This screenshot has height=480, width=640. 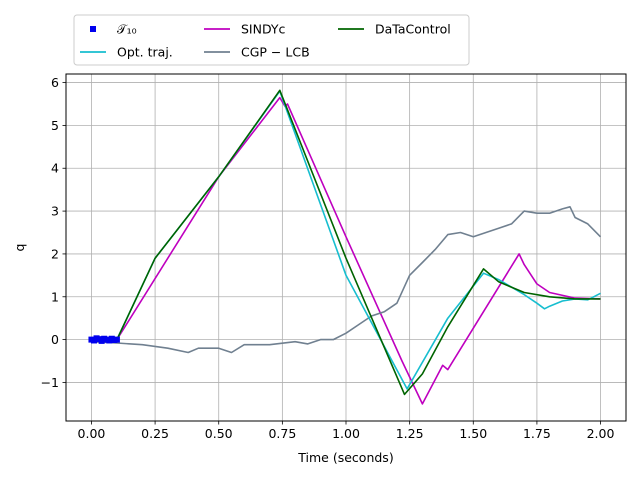 What do you see at coordinates (263, 29) in the screenshot?
I see `legend-label-3: SINDYc` at bounding box center [263, 29].